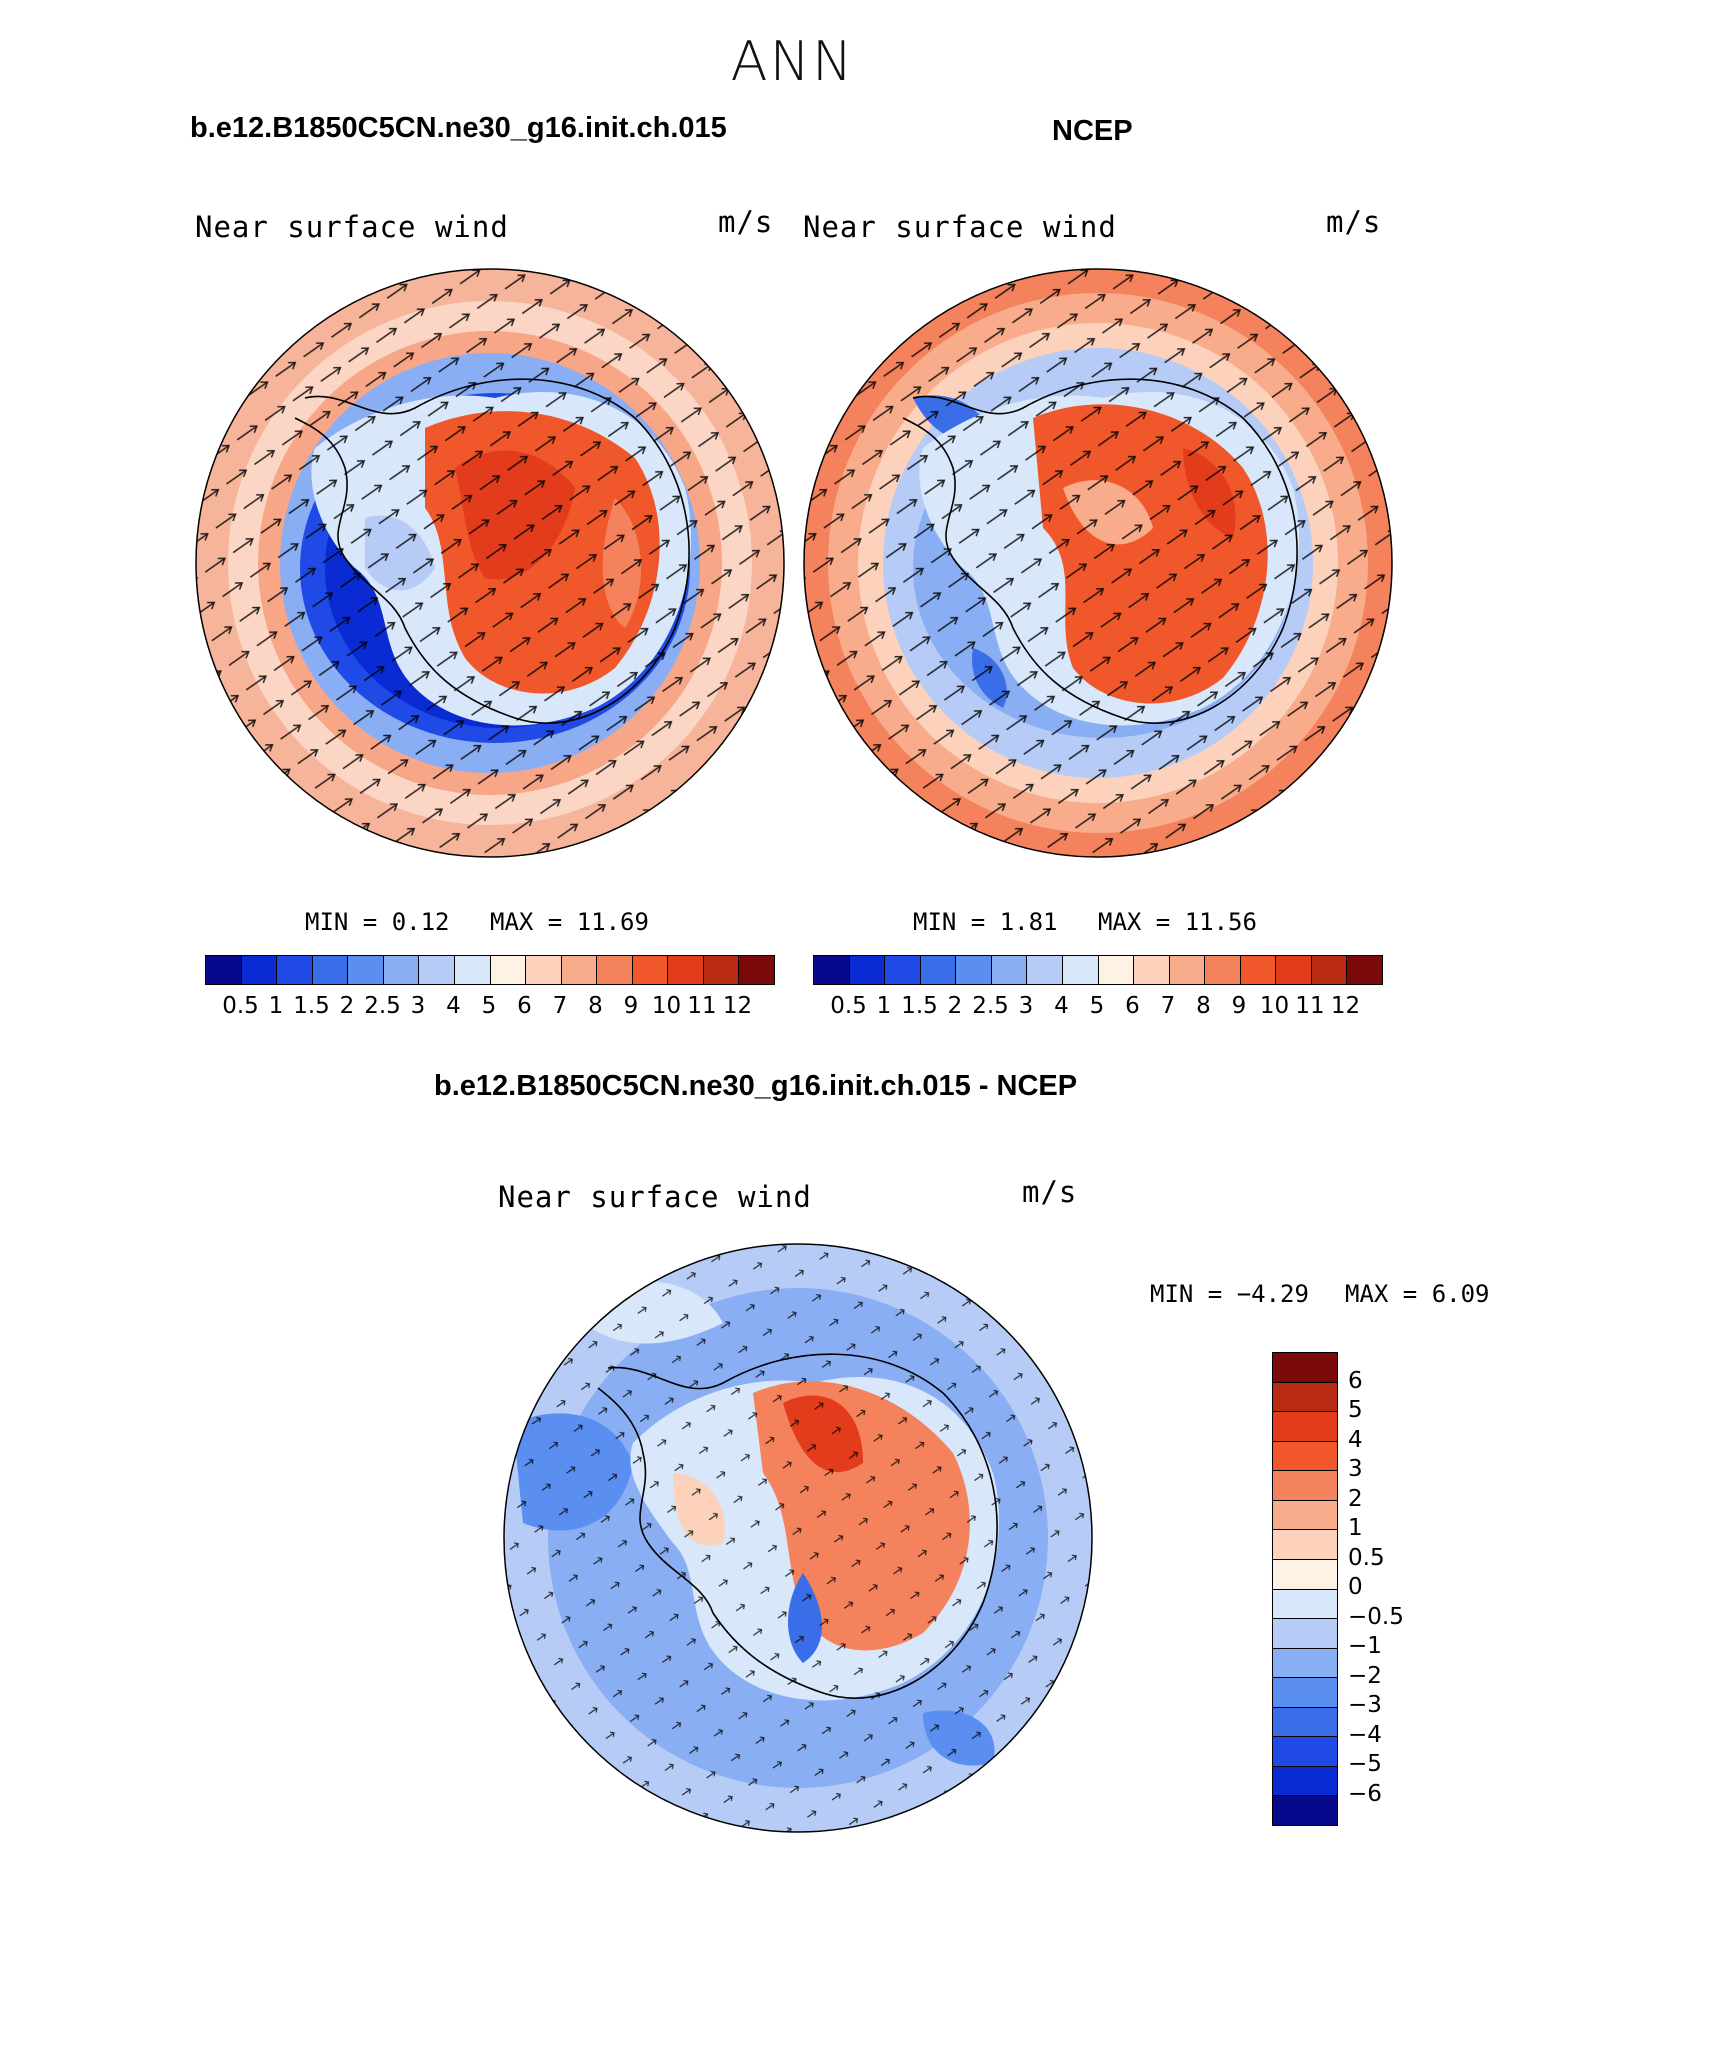  I want to click on panel2-colorbar-tick-label: 1.5, so click(919, 1006).